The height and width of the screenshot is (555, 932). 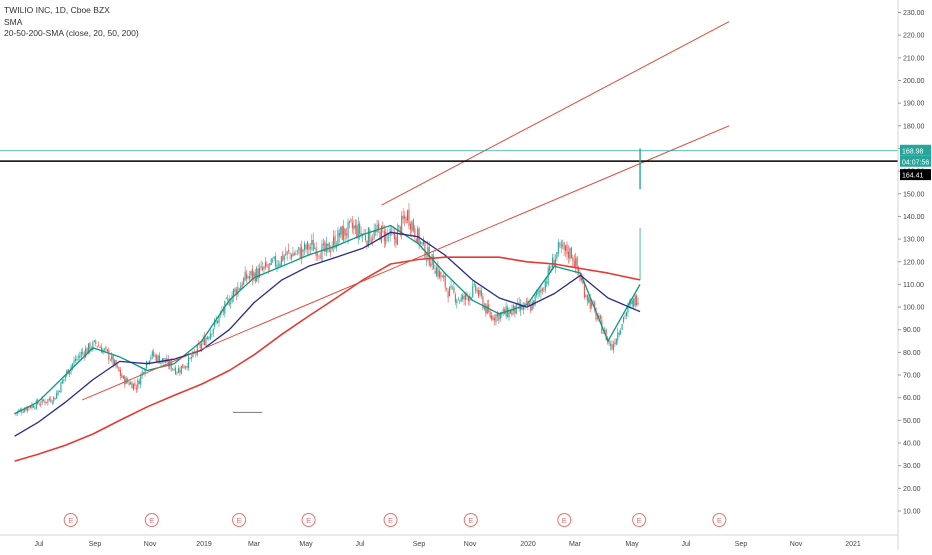 I want to click on sma-params: 20-50-200-SMA (close, 20, 50, 200), so click(x=71, y=33).